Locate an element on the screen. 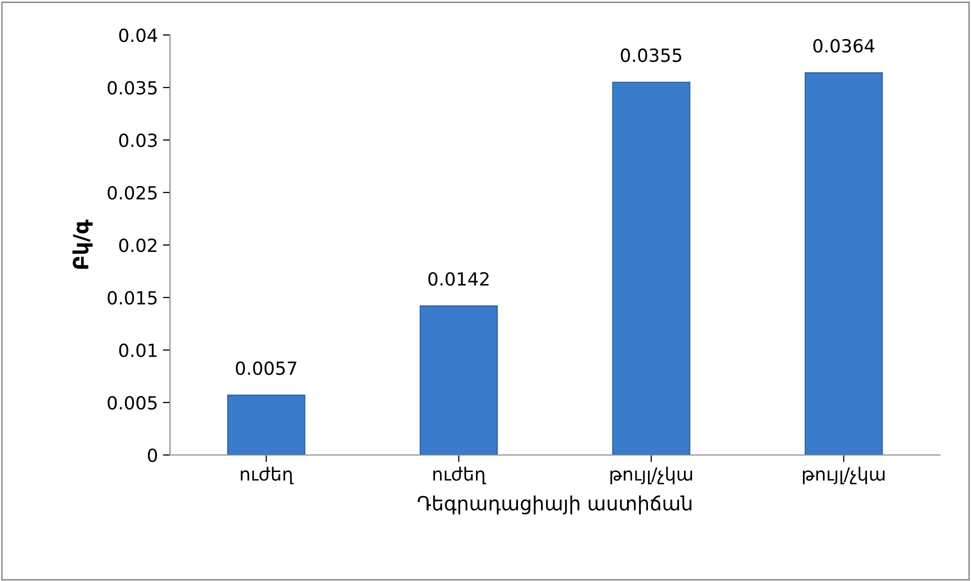 Image resolution: width=971 pixels, height=581 pixels. data-label: 0.0142 is located at coordinates (458, 279).